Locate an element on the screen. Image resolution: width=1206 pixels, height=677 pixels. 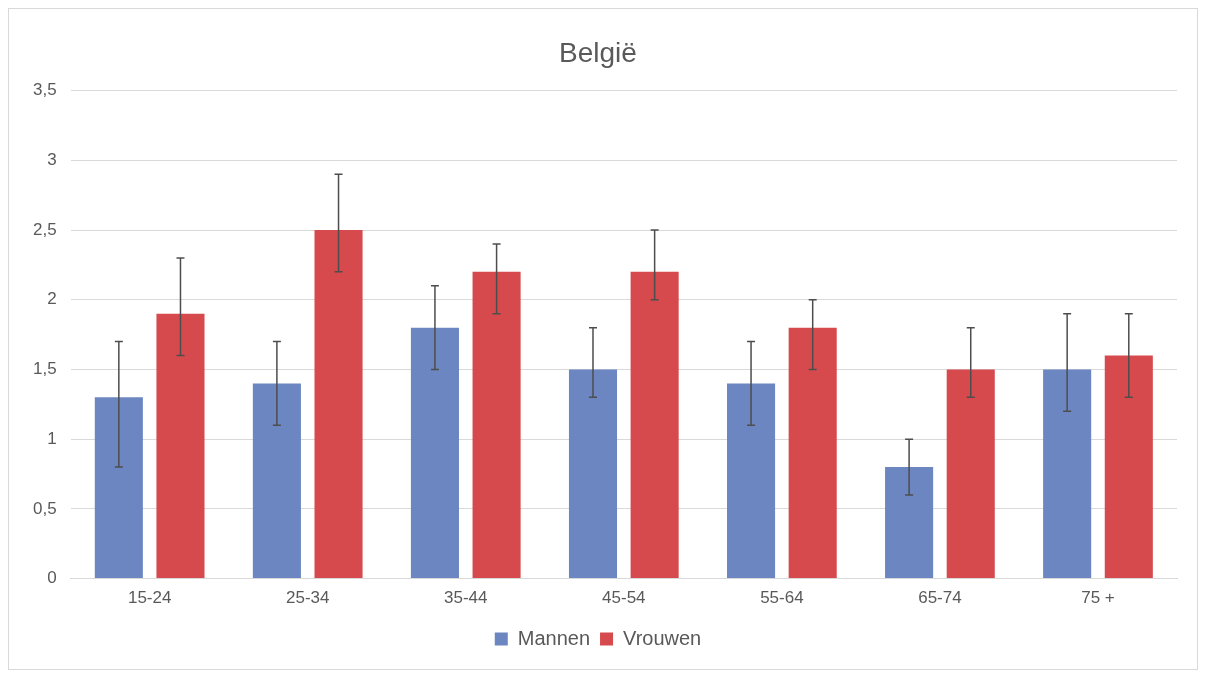
x-tick-label: 55-64 is located at coordinates (782, 598).